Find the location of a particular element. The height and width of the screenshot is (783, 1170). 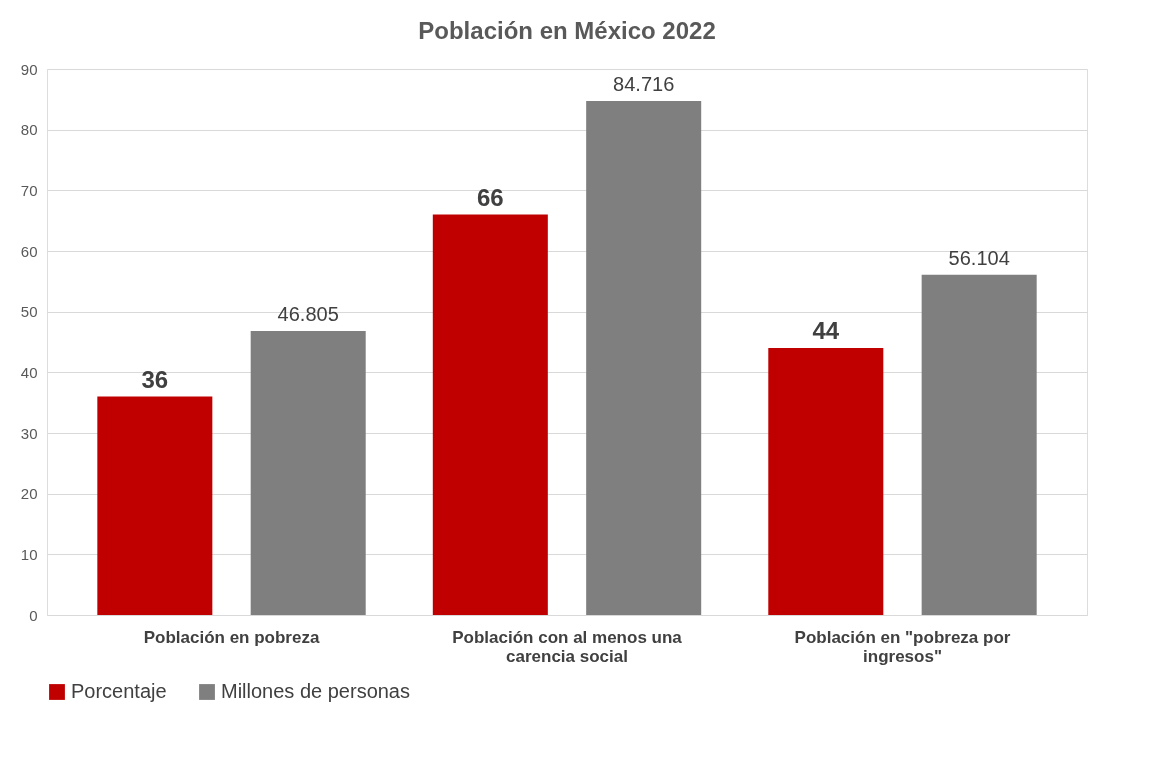

y-tick-label: 10 is located at coordinates (29, 554).